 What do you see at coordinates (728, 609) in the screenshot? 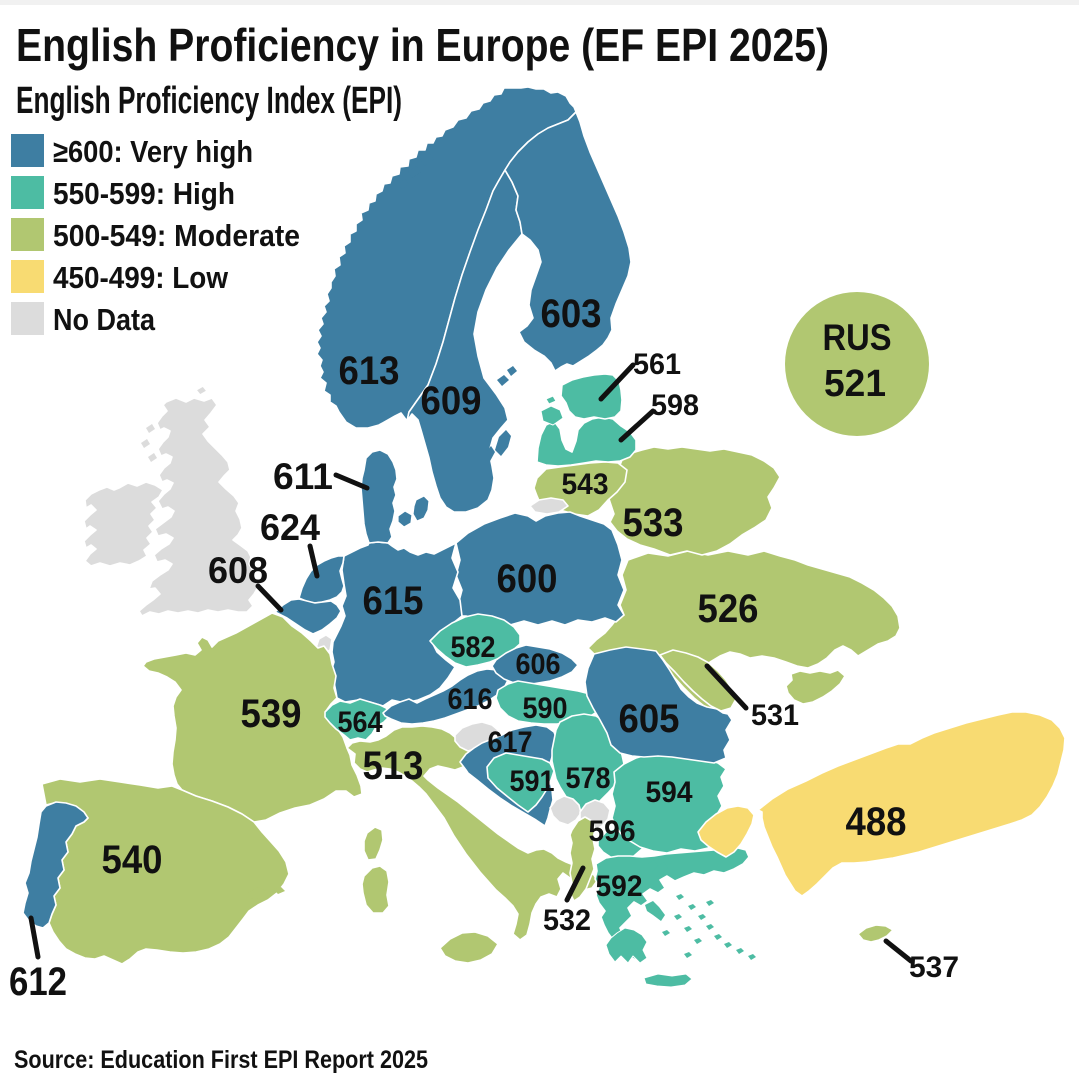
I see `svg-text: 526` at bounding box center [728, 609].